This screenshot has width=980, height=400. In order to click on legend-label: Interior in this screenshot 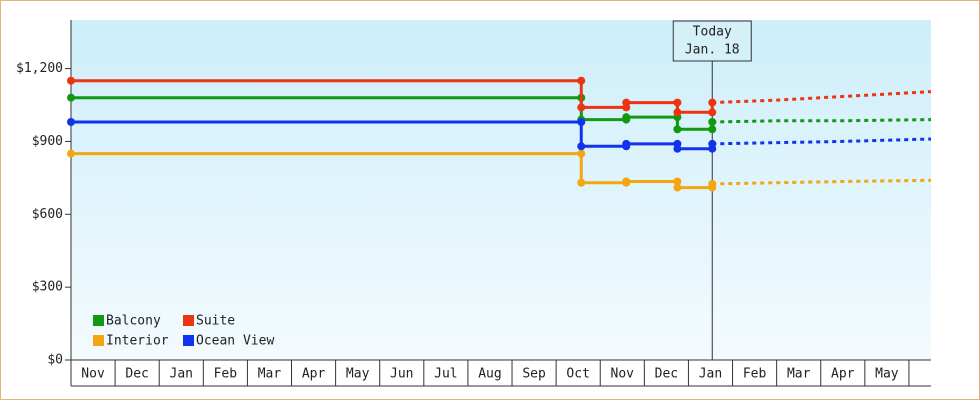, I will do `click(137, 341)`.